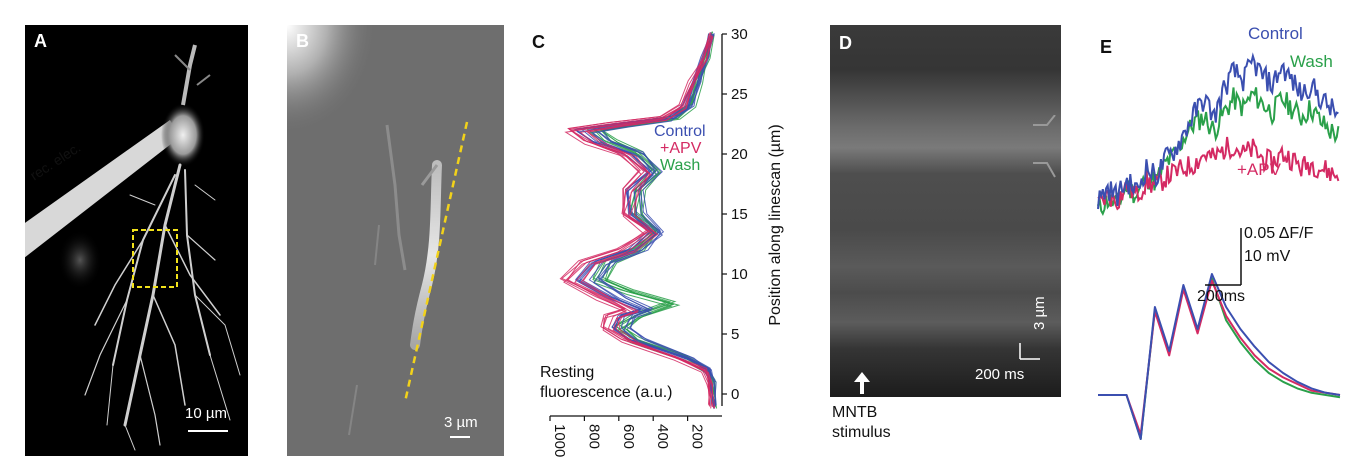 The image size is (1357, 466). Describe the element at coordinates (206, 413) in the screenshot. I see `scale-label-a: 10 µm` at that location.